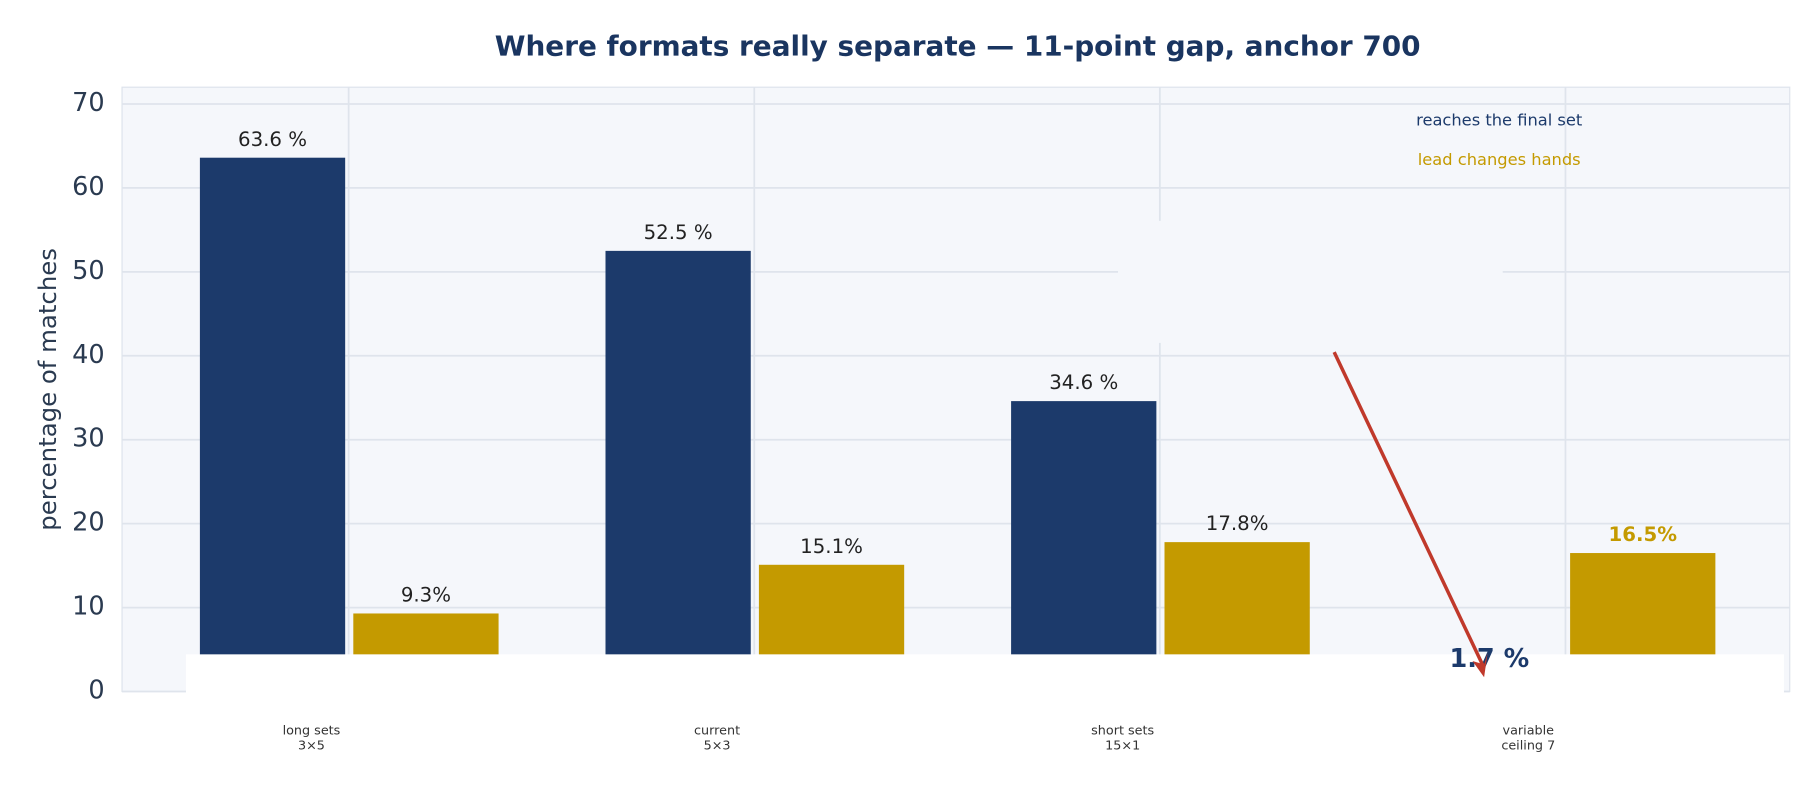  Describe the element at coordinates (88, 439) in the screenshot. I see `y-tick-label: 30` at that location.